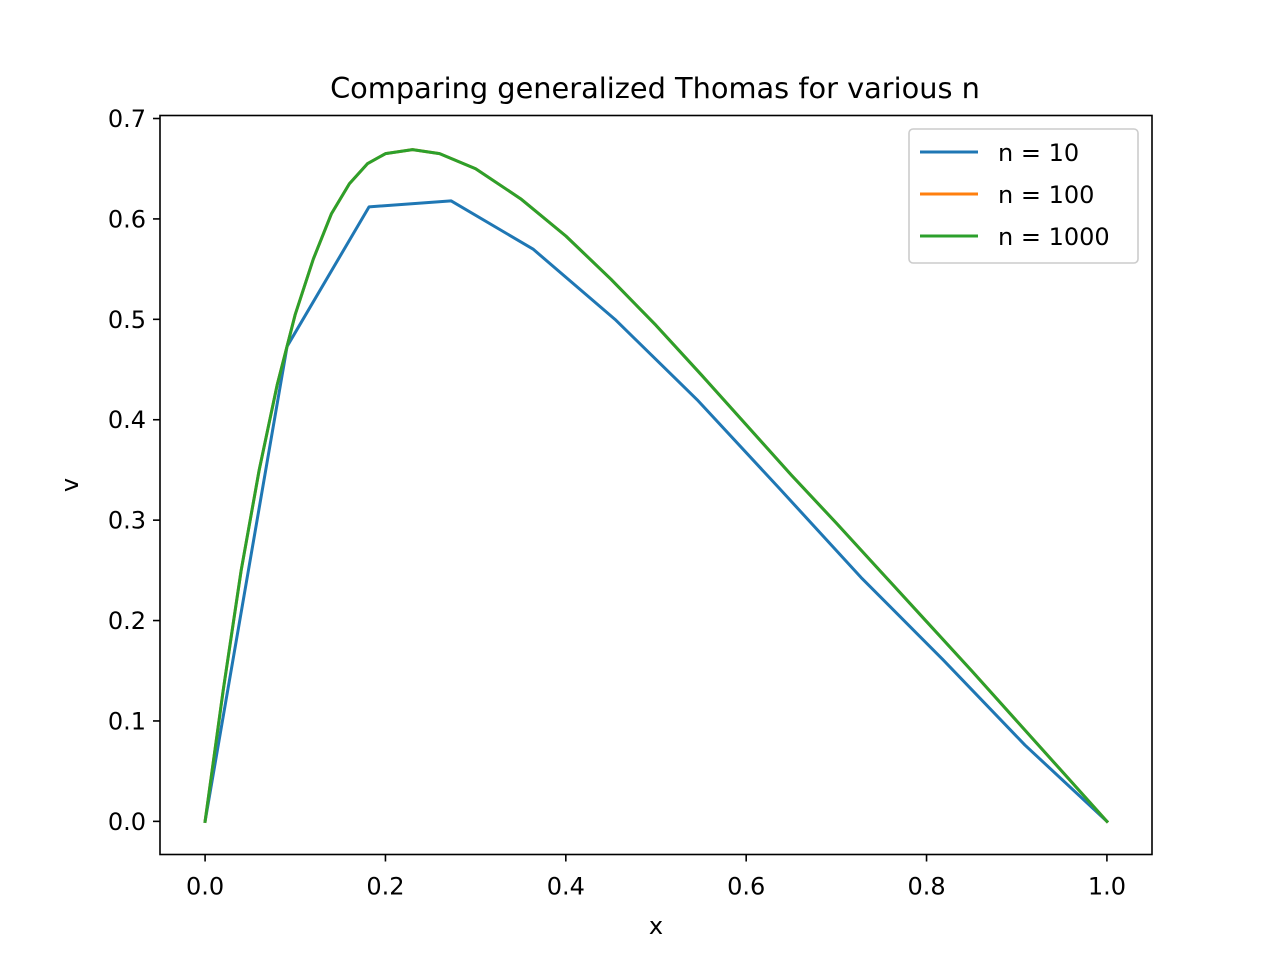 The image size is (1280, 960). Describe the element at coordinates (1054, 237) in the screenshot. I see `legend-label: n = 1000` at that location.